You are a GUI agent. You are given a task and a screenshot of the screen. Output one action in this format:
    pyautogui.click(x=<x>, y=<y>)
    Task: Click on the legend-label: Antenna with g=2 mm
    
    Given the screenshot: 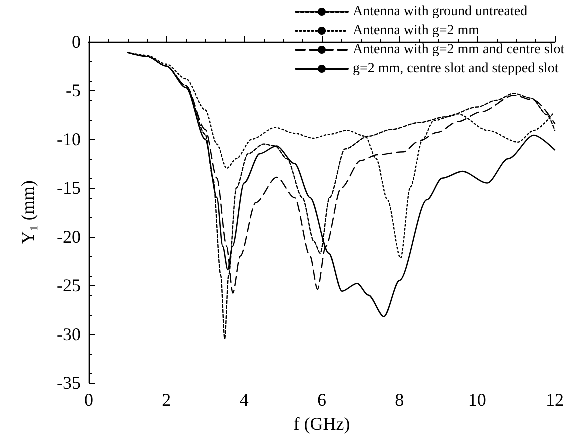 What is the action you would take?
    pyautogui.click(x=416, y=31)
    